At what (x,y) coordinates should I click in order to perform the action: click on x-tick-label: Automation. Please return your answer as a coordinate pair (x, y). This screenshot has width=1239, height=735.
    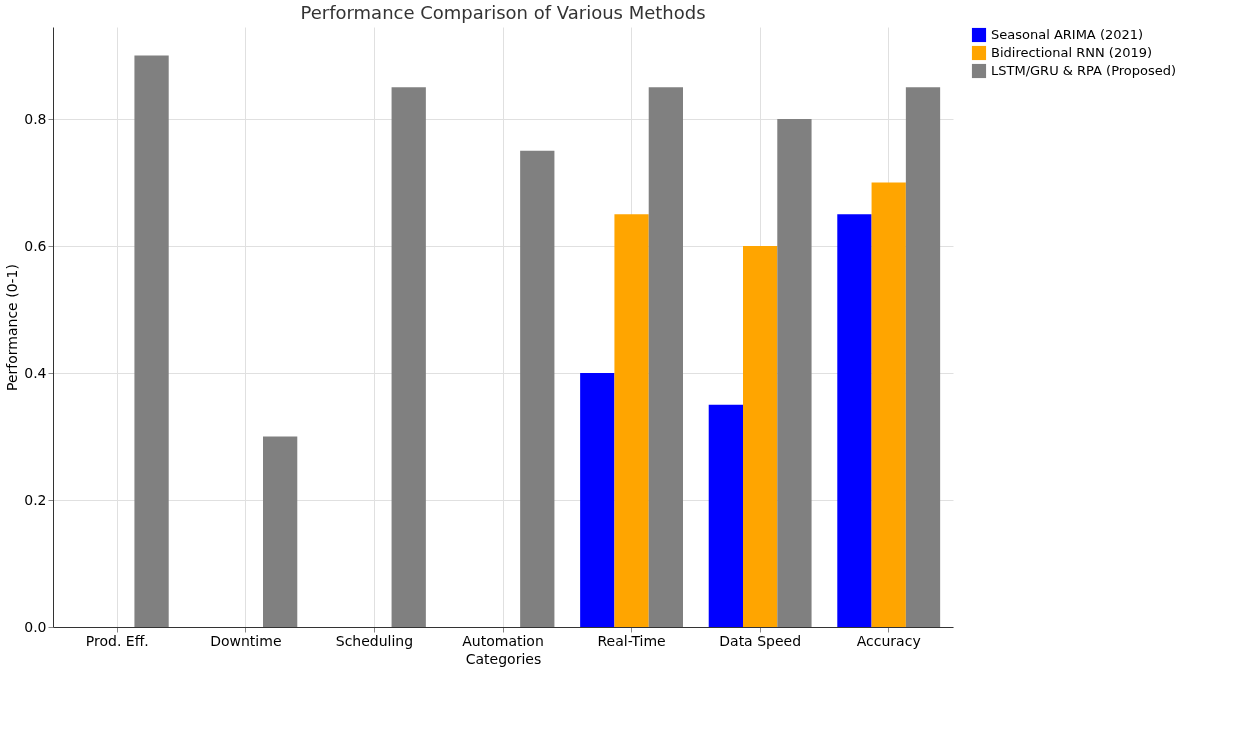
    Looking at the image, I should click on (503, 640).